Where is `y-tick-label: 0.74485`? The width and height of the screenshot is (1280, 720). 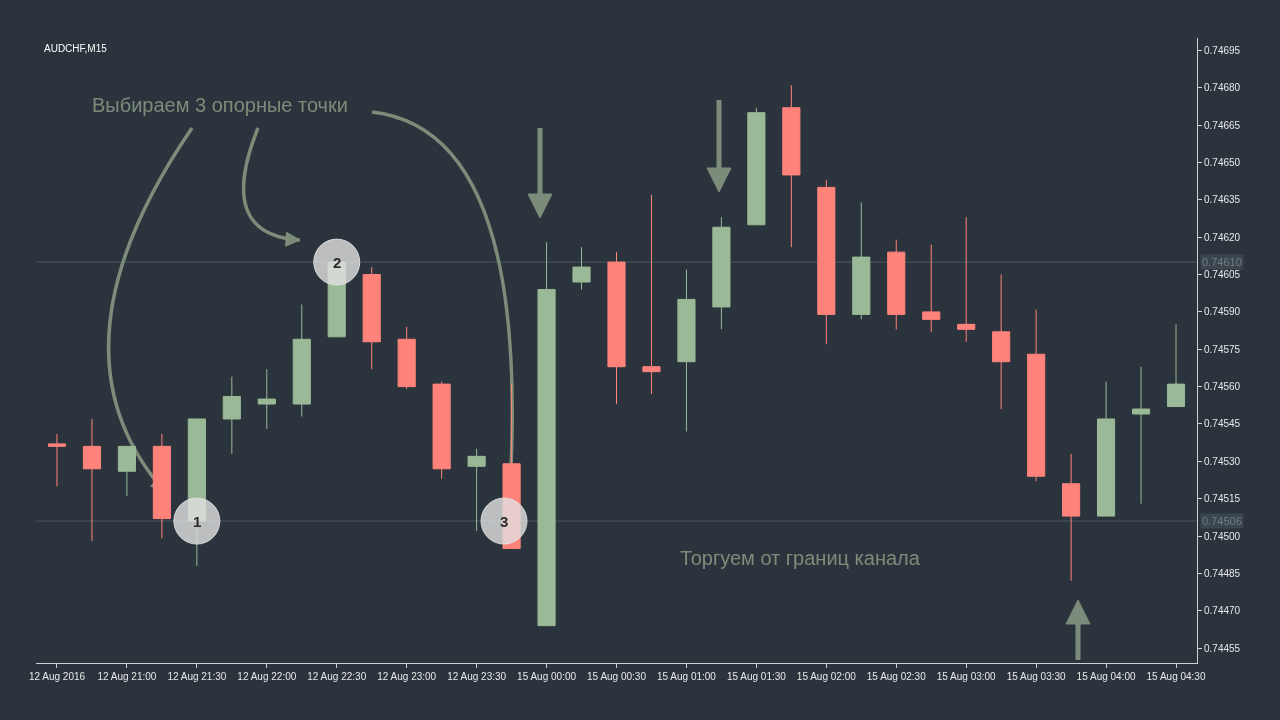
y-tick-label: 0.74485 is located at coordinates (1222, 573).